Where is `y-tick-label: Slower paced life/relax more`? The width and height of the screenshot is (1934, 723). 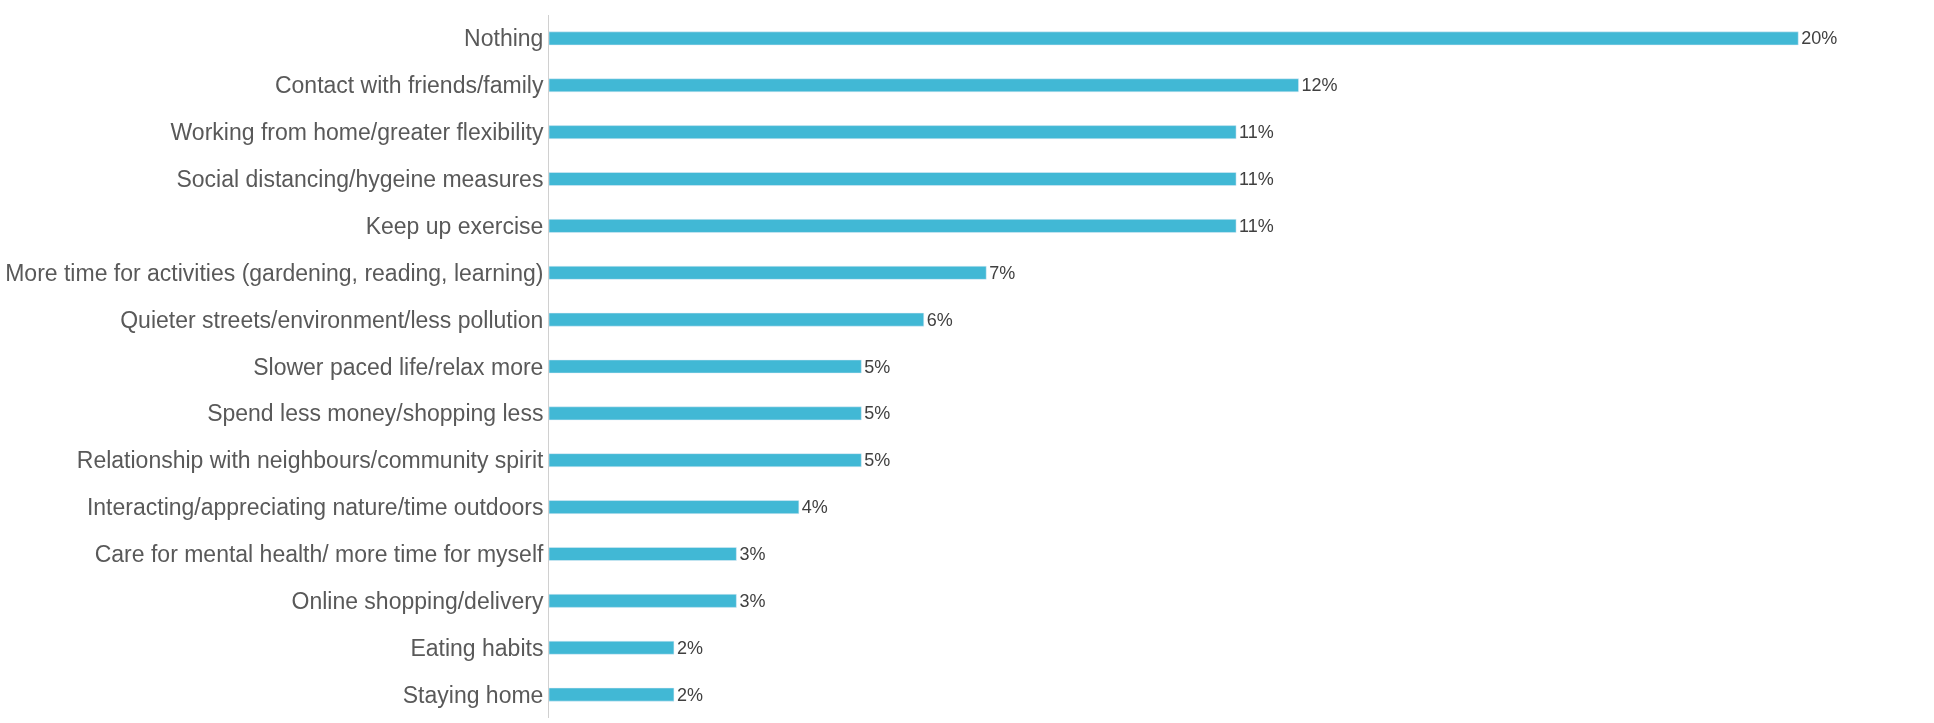
y-tick-label: Slower paced life/relax more is located at coordinates (398, 366).